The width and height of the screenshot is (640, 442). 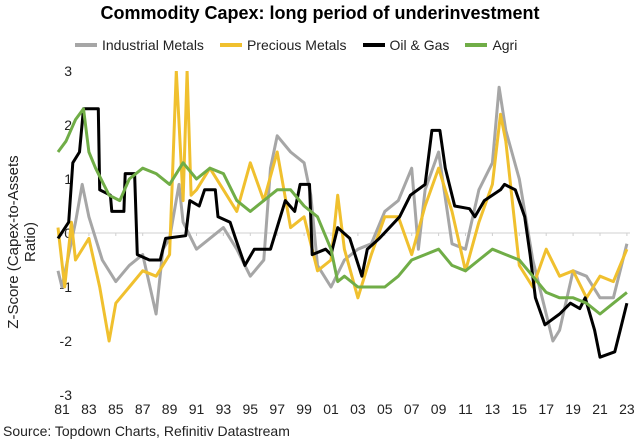 What do you see at coordinates (465, 409) in the screenshot?
I see `x-tick-label: 11` at bounding box center [465, 409].